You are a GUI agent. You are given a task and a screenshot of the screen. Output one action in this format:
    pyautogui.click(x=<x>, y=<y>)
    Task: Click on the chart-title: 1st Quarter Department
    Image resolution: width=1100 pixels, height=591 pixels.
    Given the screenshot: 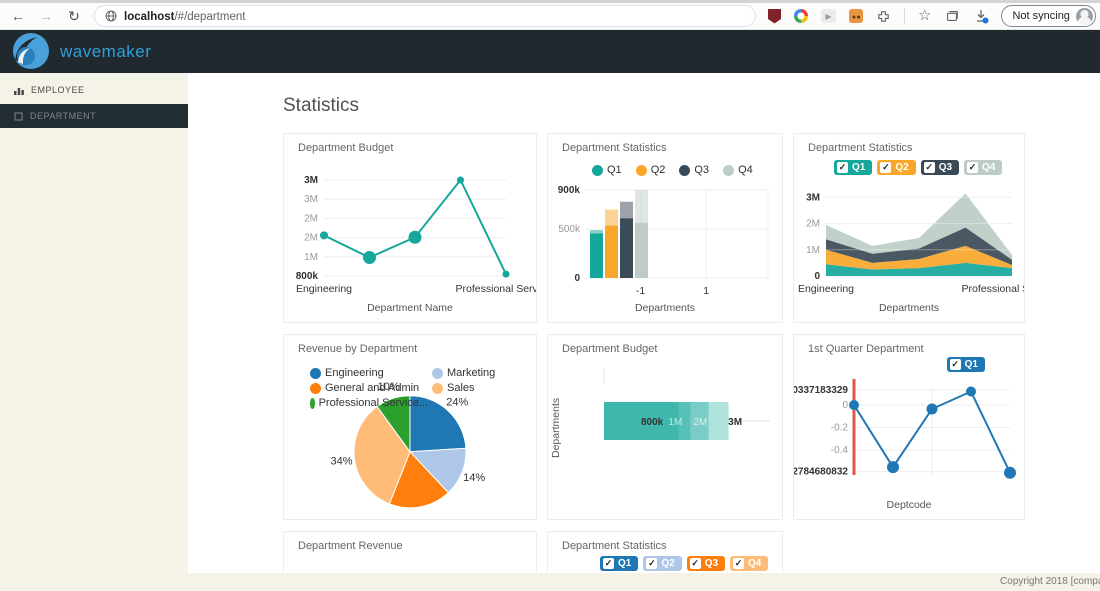 What is the action you would take?
    pyautogui.click(x=866, y=349)
    